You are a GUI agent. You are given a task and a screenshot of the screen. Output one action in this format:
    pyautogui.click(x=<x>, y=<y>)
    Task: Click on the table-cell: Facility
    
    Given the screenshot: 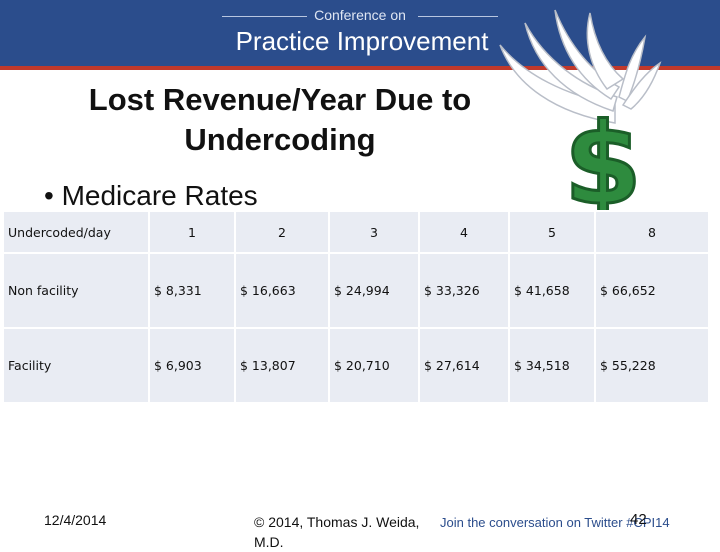 What is the action you would take?
    pyautogui.click(x=76, y=365)
    